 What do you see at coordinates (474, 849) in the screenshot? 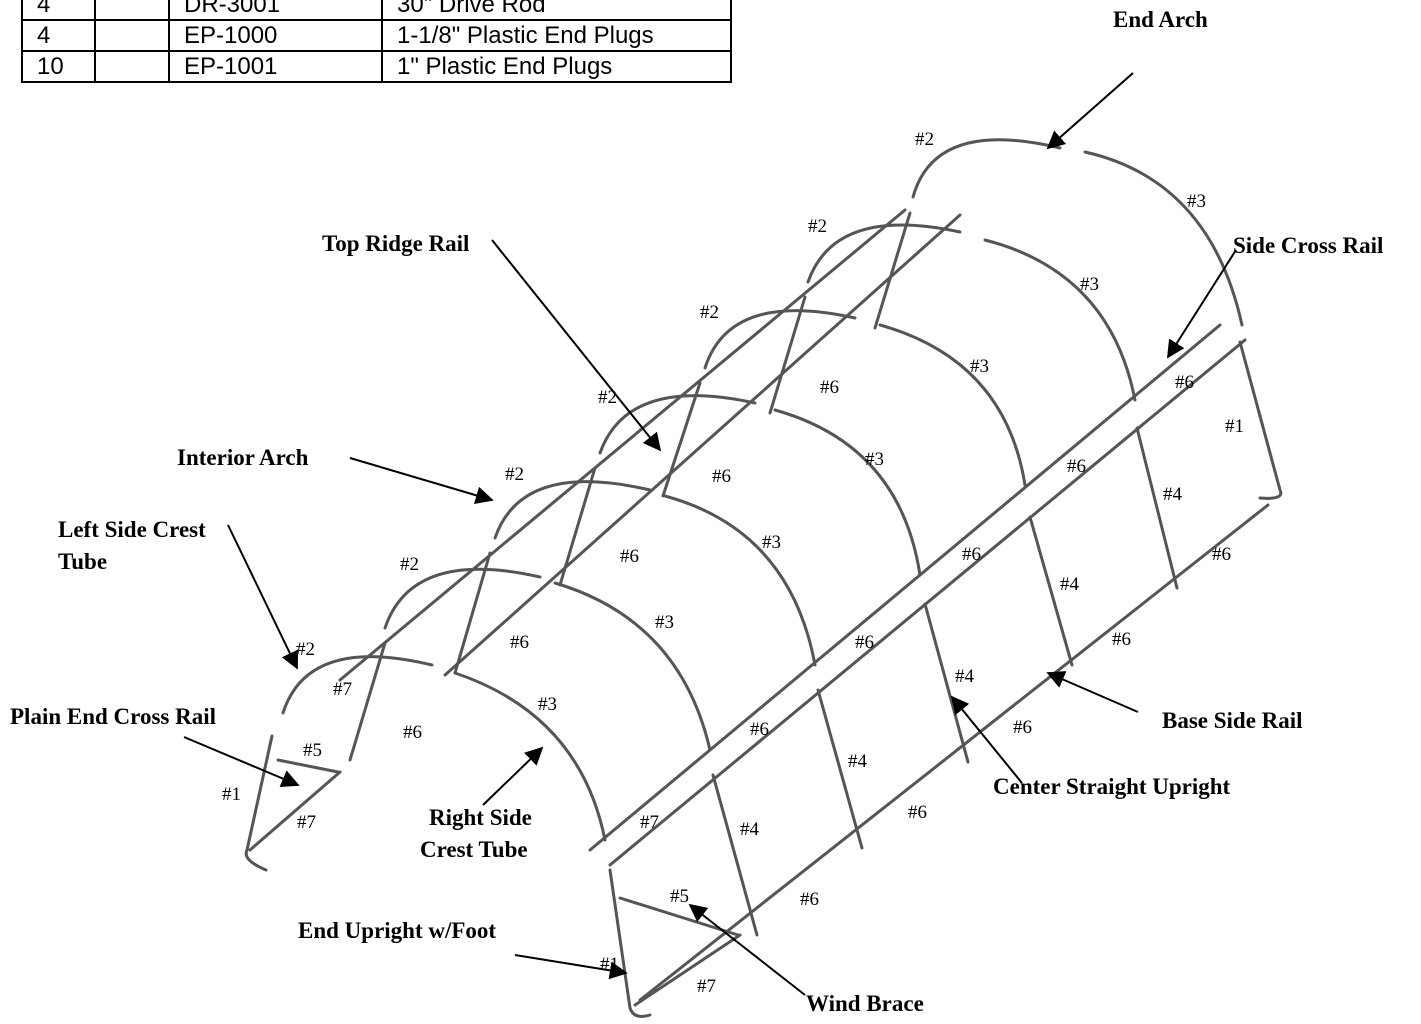
I see `callout-right-side-crest-tube-line2: Crest Tube` at bounding box center [474, 849].